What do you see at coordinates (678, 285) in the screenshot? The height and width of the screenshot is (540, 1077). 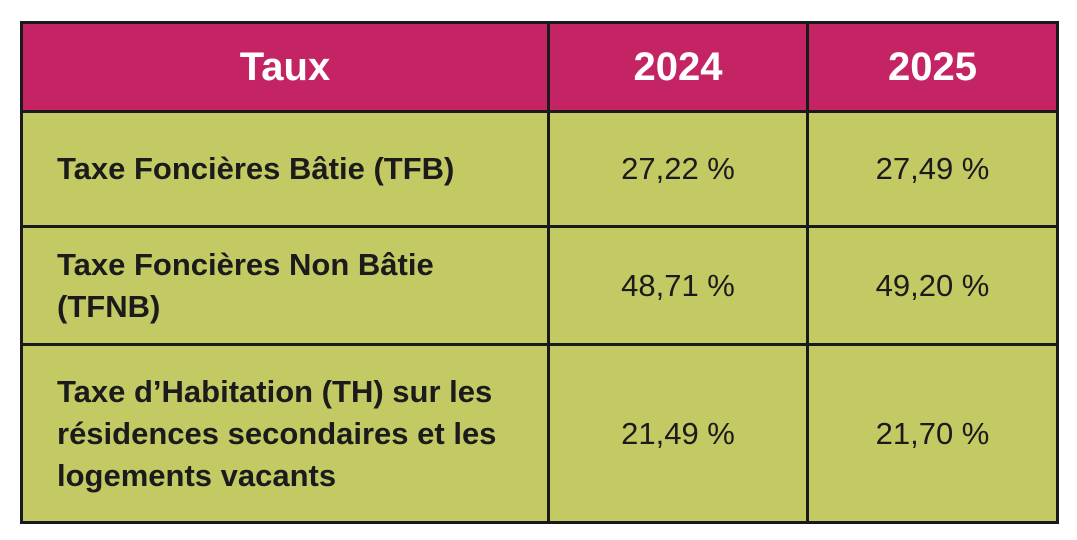 I see `rate-tfnb-2024: 48,71 %` at bounding box center [678, 285].